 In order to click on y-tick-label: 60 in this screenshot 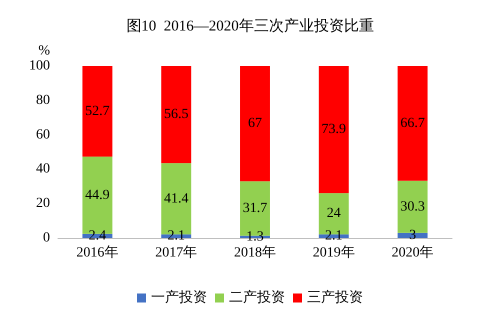, I will do `click(43, 134)`.